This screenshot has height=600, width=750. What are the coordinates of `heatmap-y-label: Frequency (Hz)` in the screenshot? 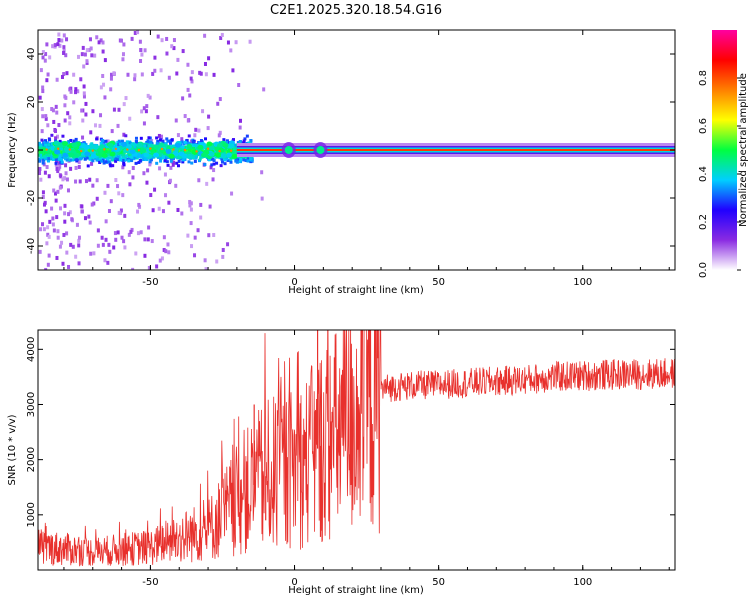 It's located at (12, 150).